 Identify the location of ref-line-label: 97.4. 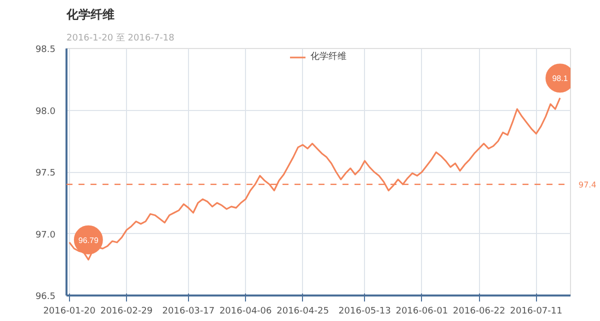
(587, 185).